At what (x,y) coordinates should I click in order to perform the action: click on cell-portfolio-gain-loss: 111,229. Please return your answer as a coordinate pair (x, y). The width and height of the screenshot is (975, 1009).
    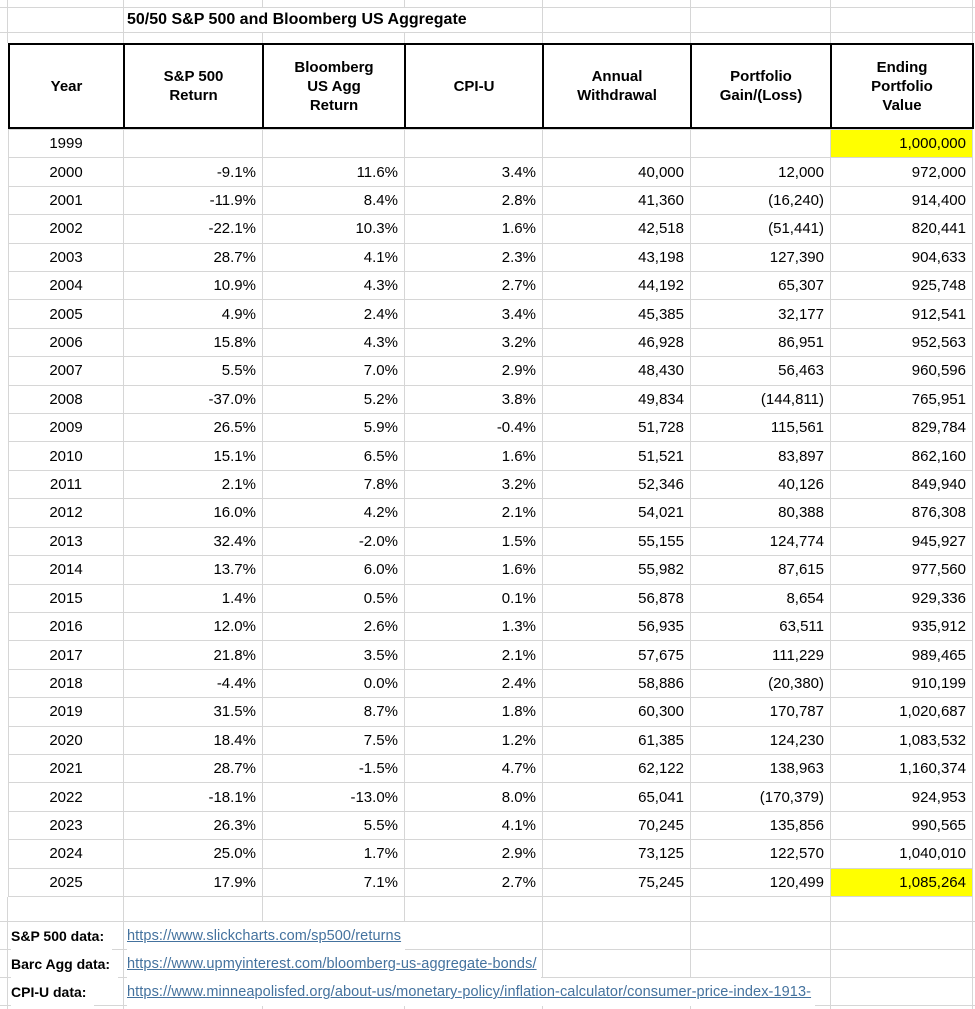
    Looking at the image, I should click on (760, 655).